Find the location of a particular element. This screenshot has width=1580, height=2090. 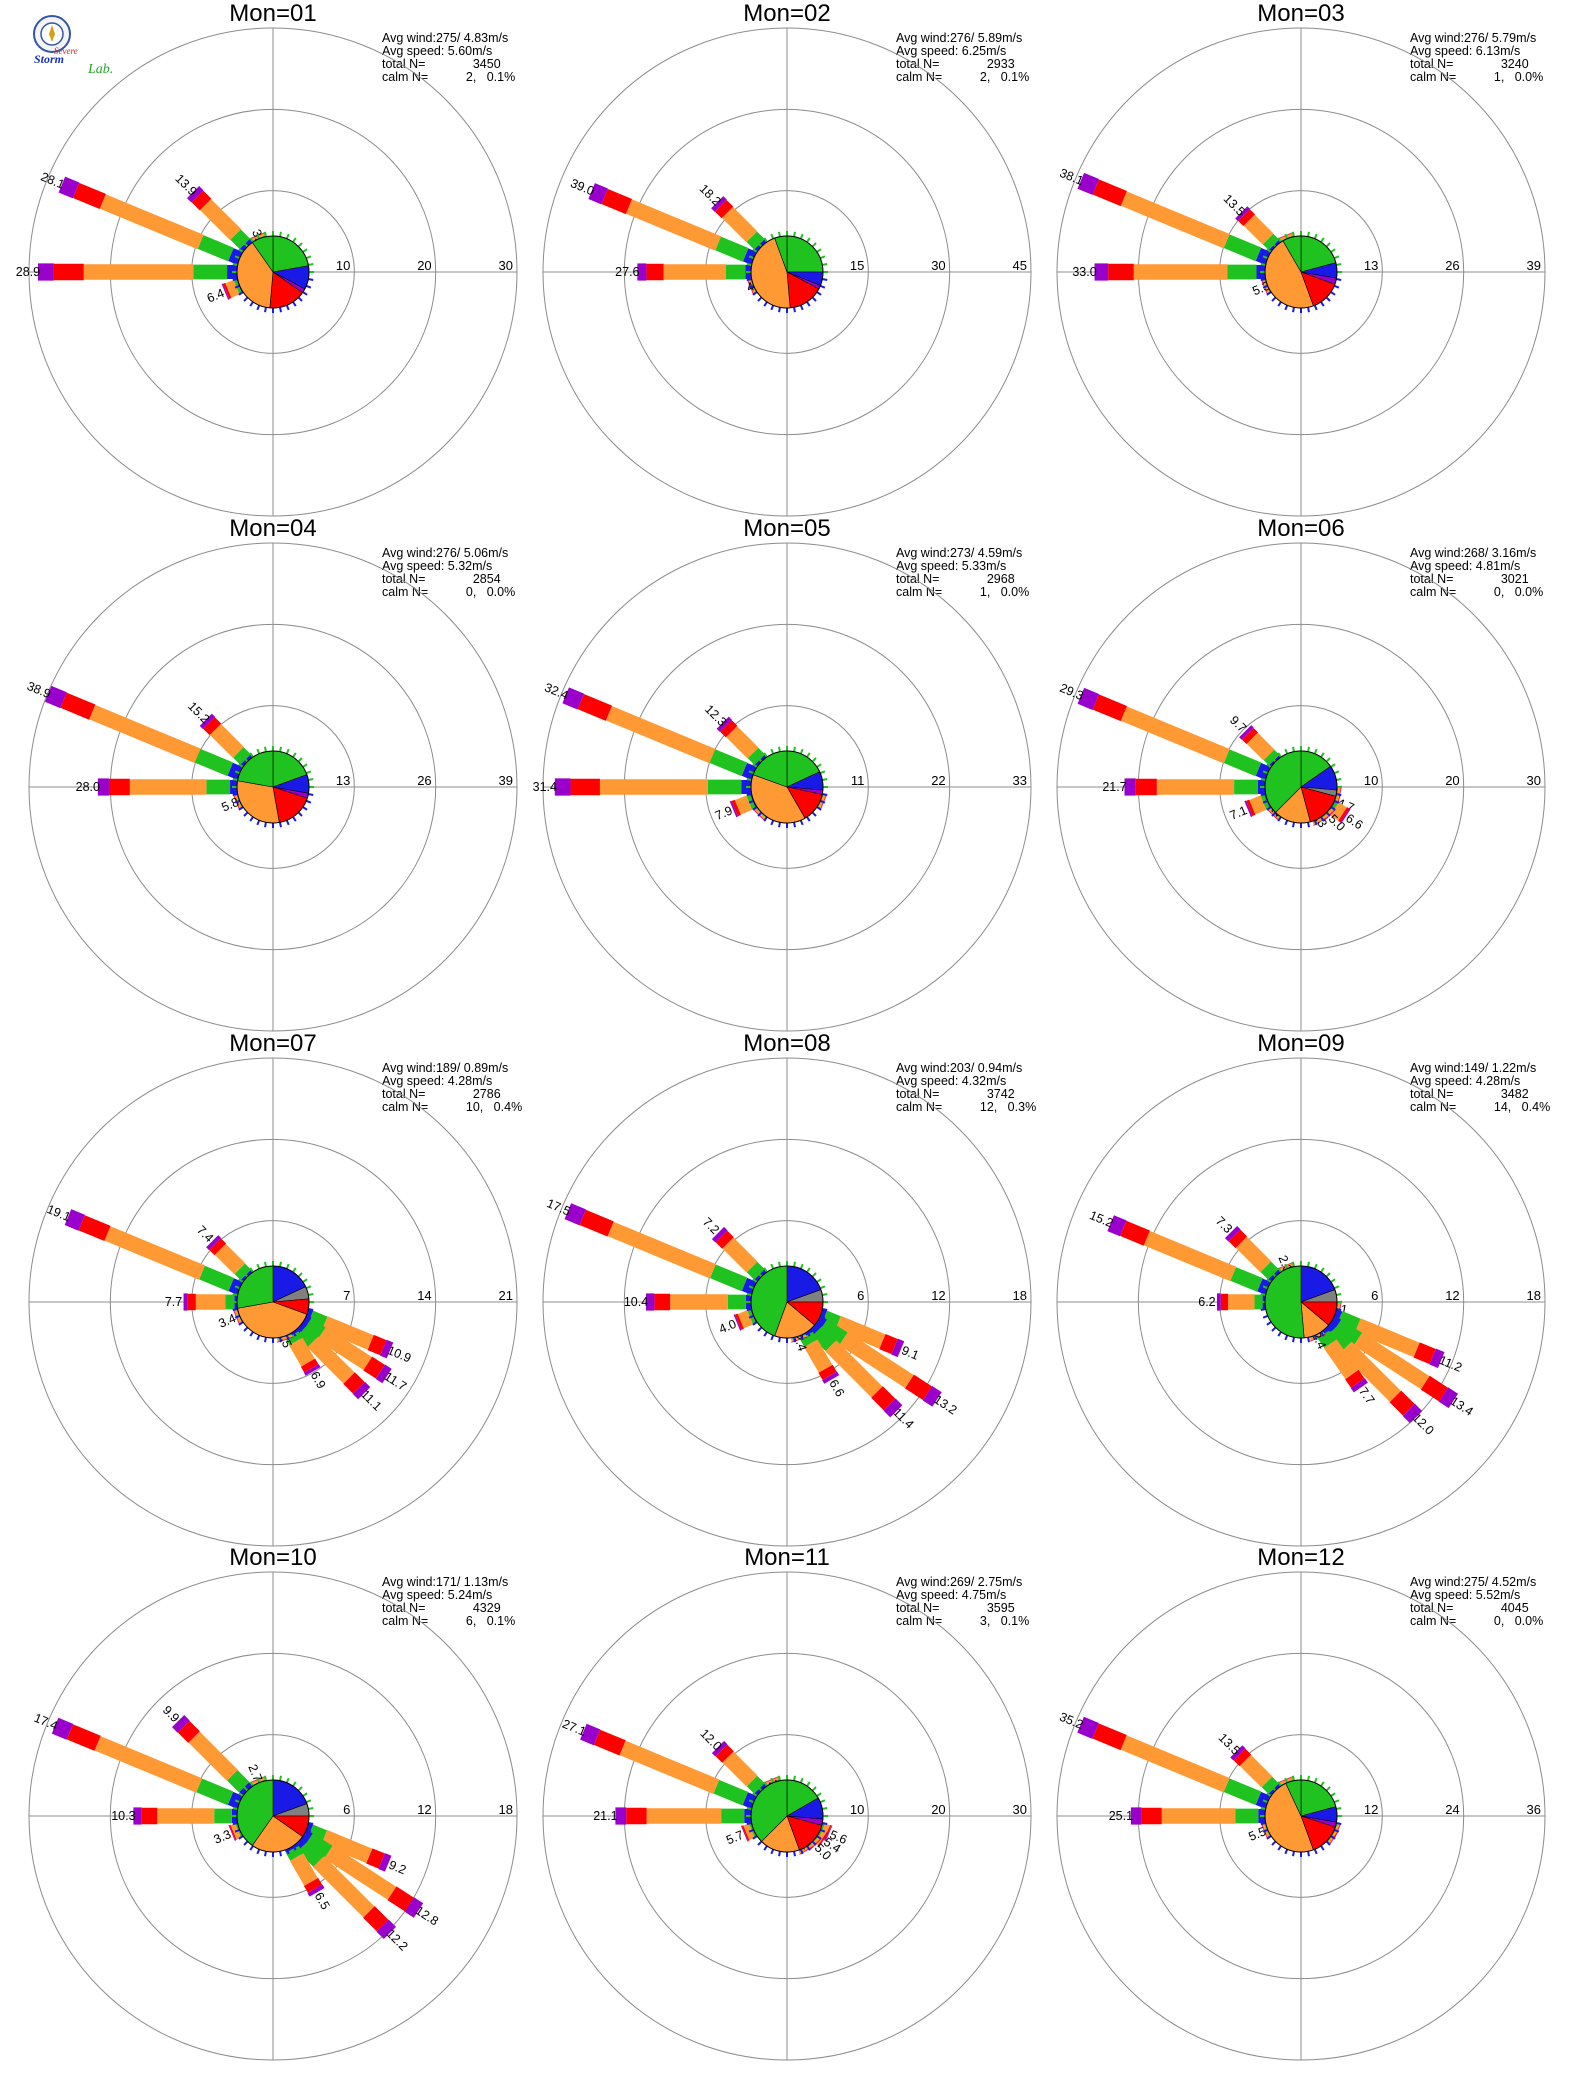

pie-outline is located at coordinates (1301, 1816).